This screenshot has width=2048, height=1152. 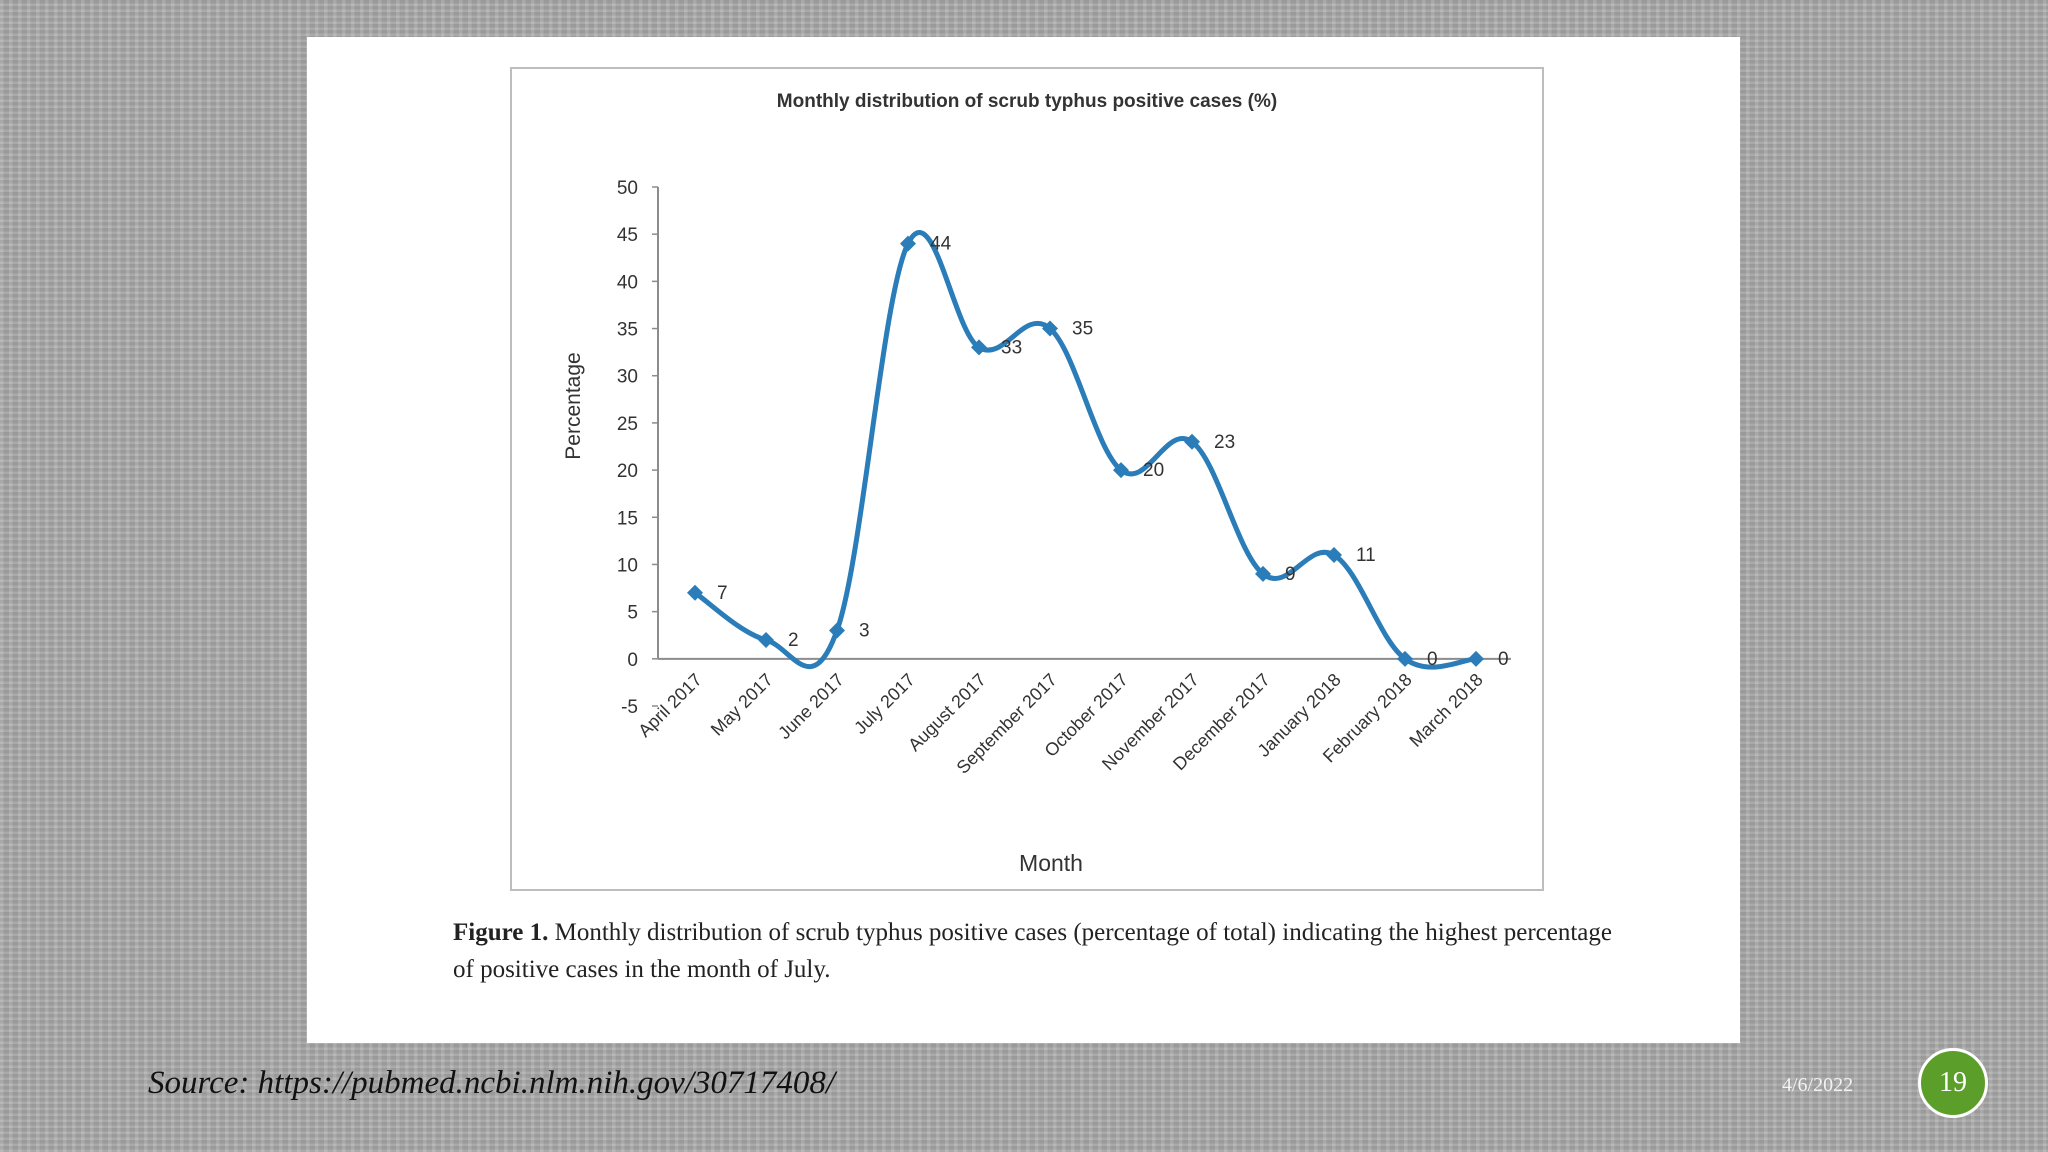 What do you see at coordinates (1290, 574) in the screenshot?
I see `data-label: 9` at bounding box center [1290, 574].